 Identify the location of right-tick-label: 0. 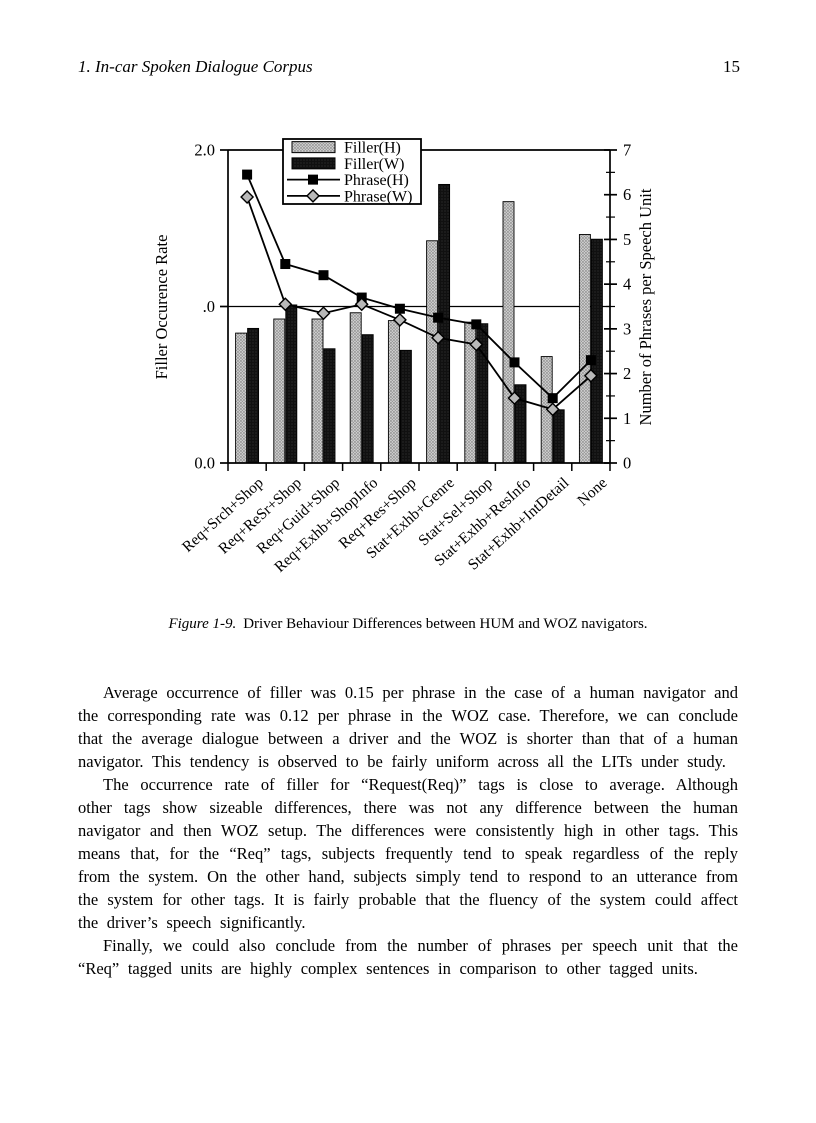
(627, 463).